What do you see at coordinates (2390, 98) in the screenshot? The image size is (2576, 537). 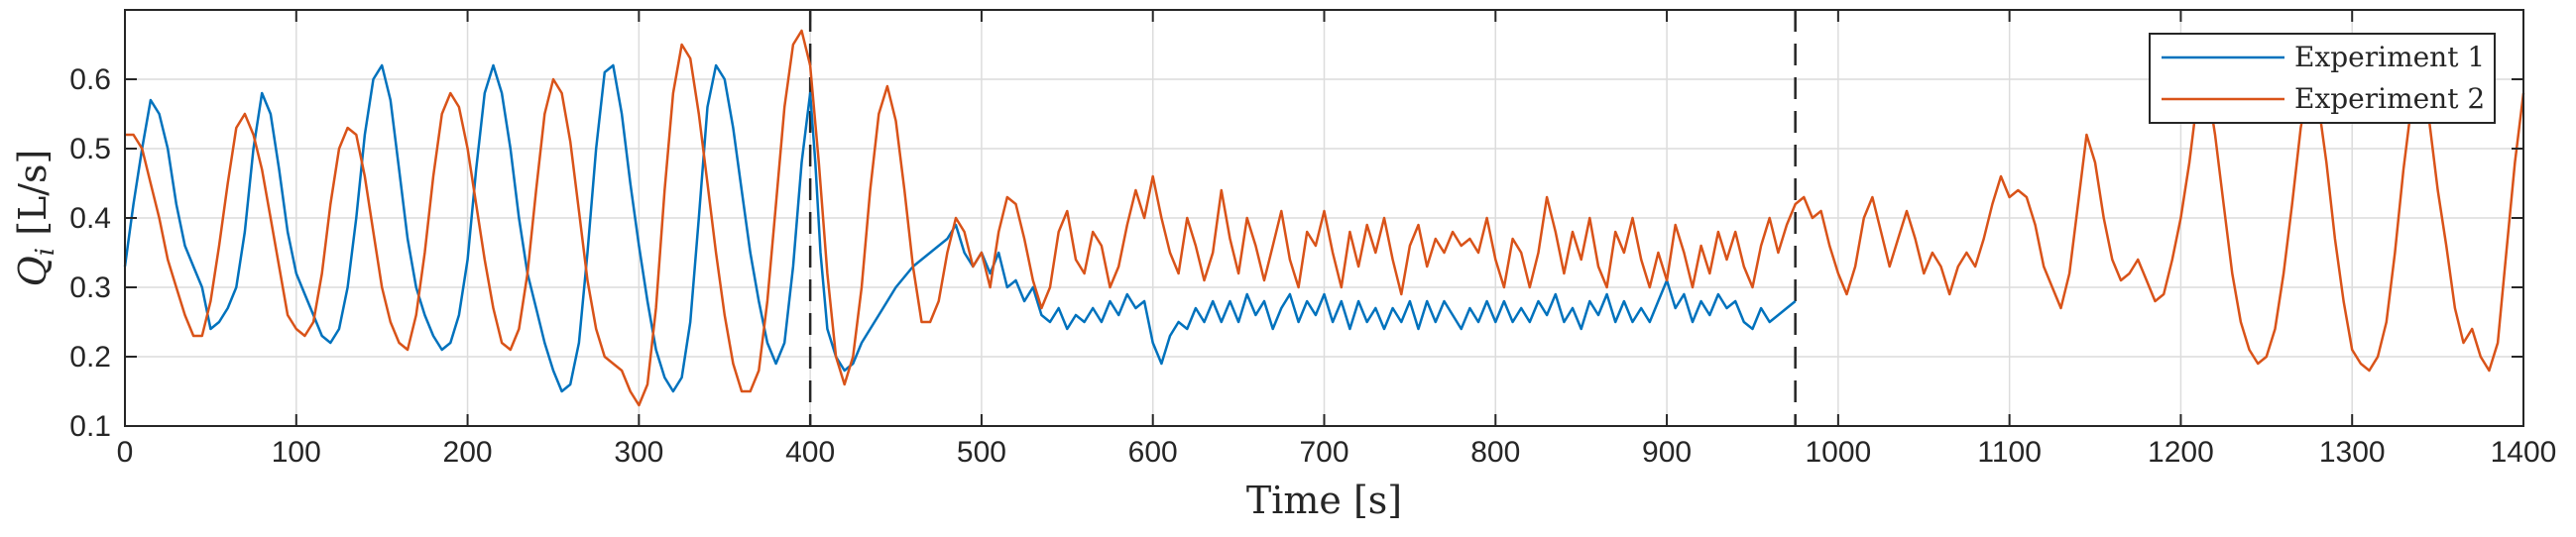 I see `legend-label-experiment-2: Experiment 2` at bounding box center [2390, 98].